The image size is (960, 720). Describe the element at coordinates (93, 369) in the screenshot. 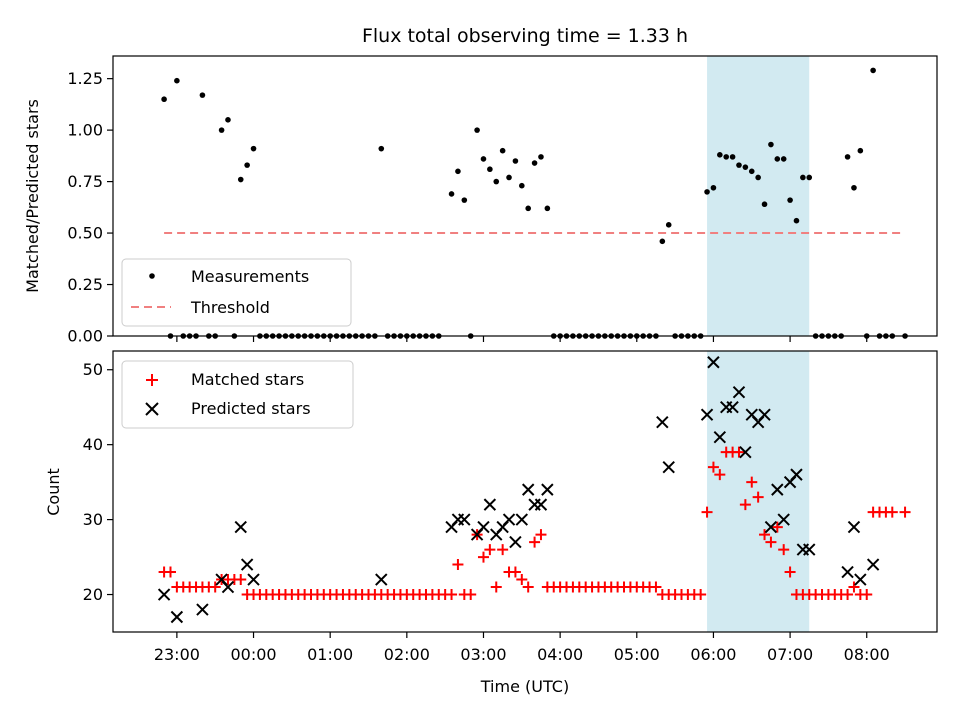

I see `bottom-y-tick-label: 50` at that location.